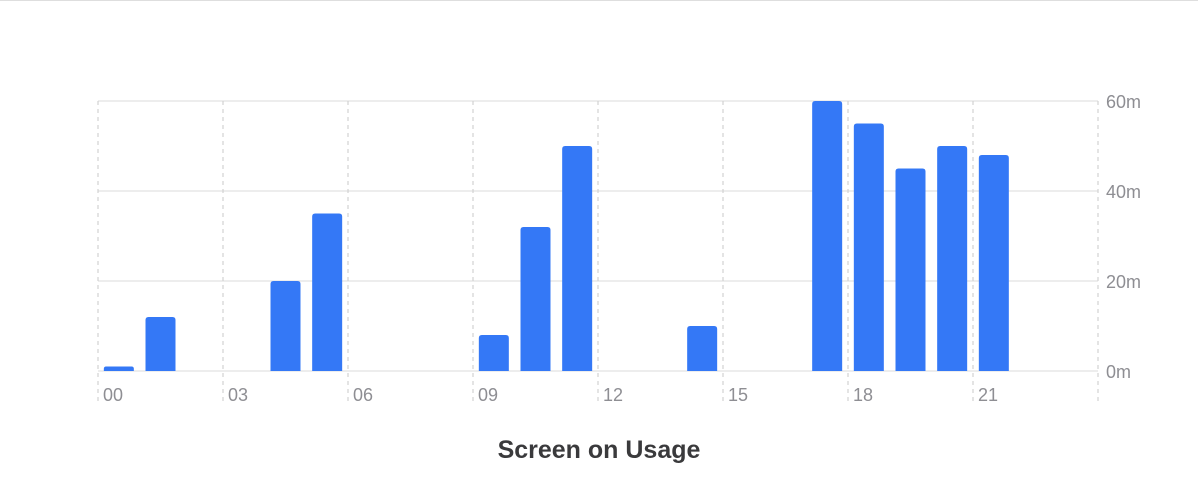 The width and height of the screenshot is (1198, 501). Describe the element at coordinates (1123, 282) in the screenshot. I see `y-tick-label: 20m` at that location.